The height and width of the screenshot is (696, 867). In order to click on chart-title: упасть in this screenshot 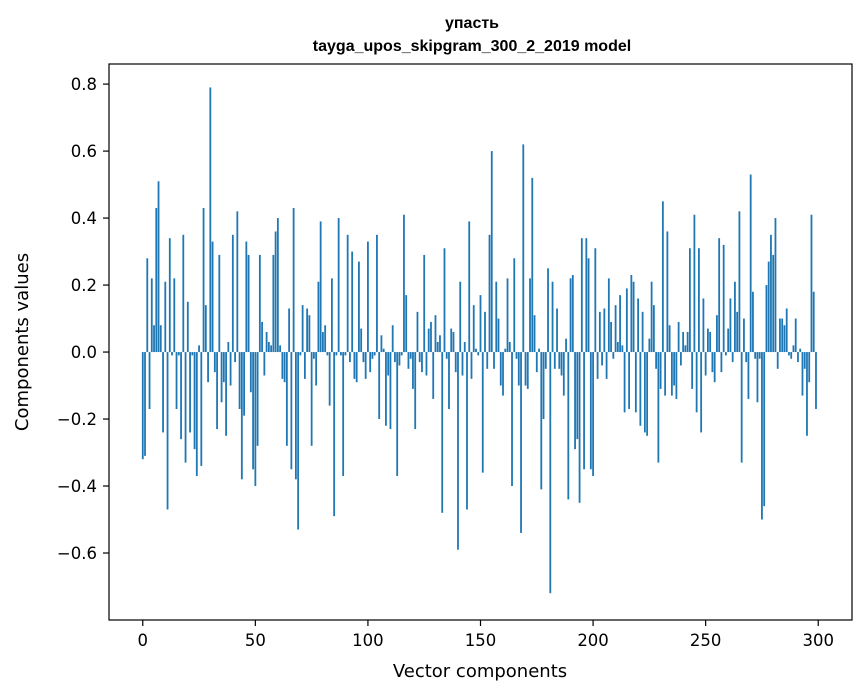, I will do `click(472, 23)`.